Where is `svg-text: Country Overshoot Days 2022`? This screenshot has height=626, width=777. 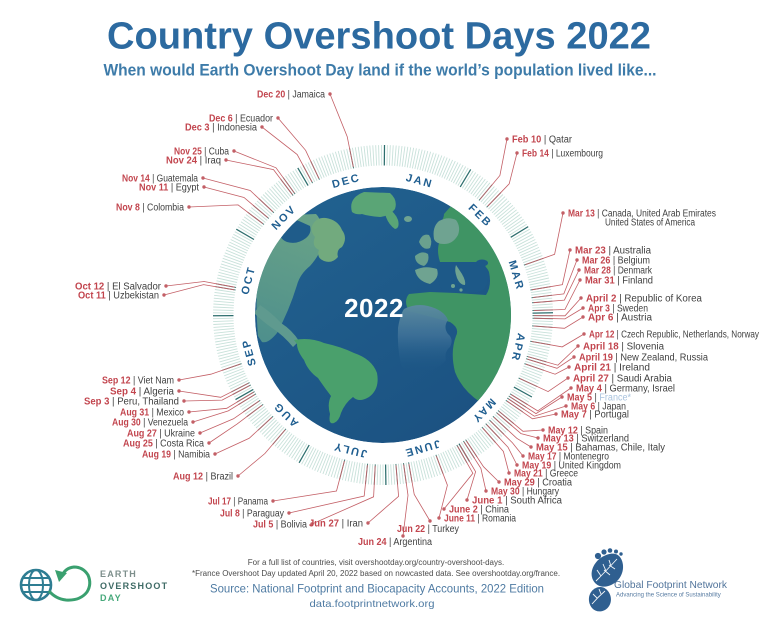
svg-text: Country Overshoot Days 2022 is located at coordinates (379, 37).